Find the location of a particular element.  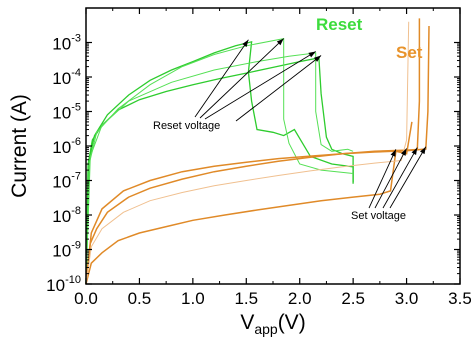

x-axis-title: Vapp(V) is located at coordinates (272, 324).